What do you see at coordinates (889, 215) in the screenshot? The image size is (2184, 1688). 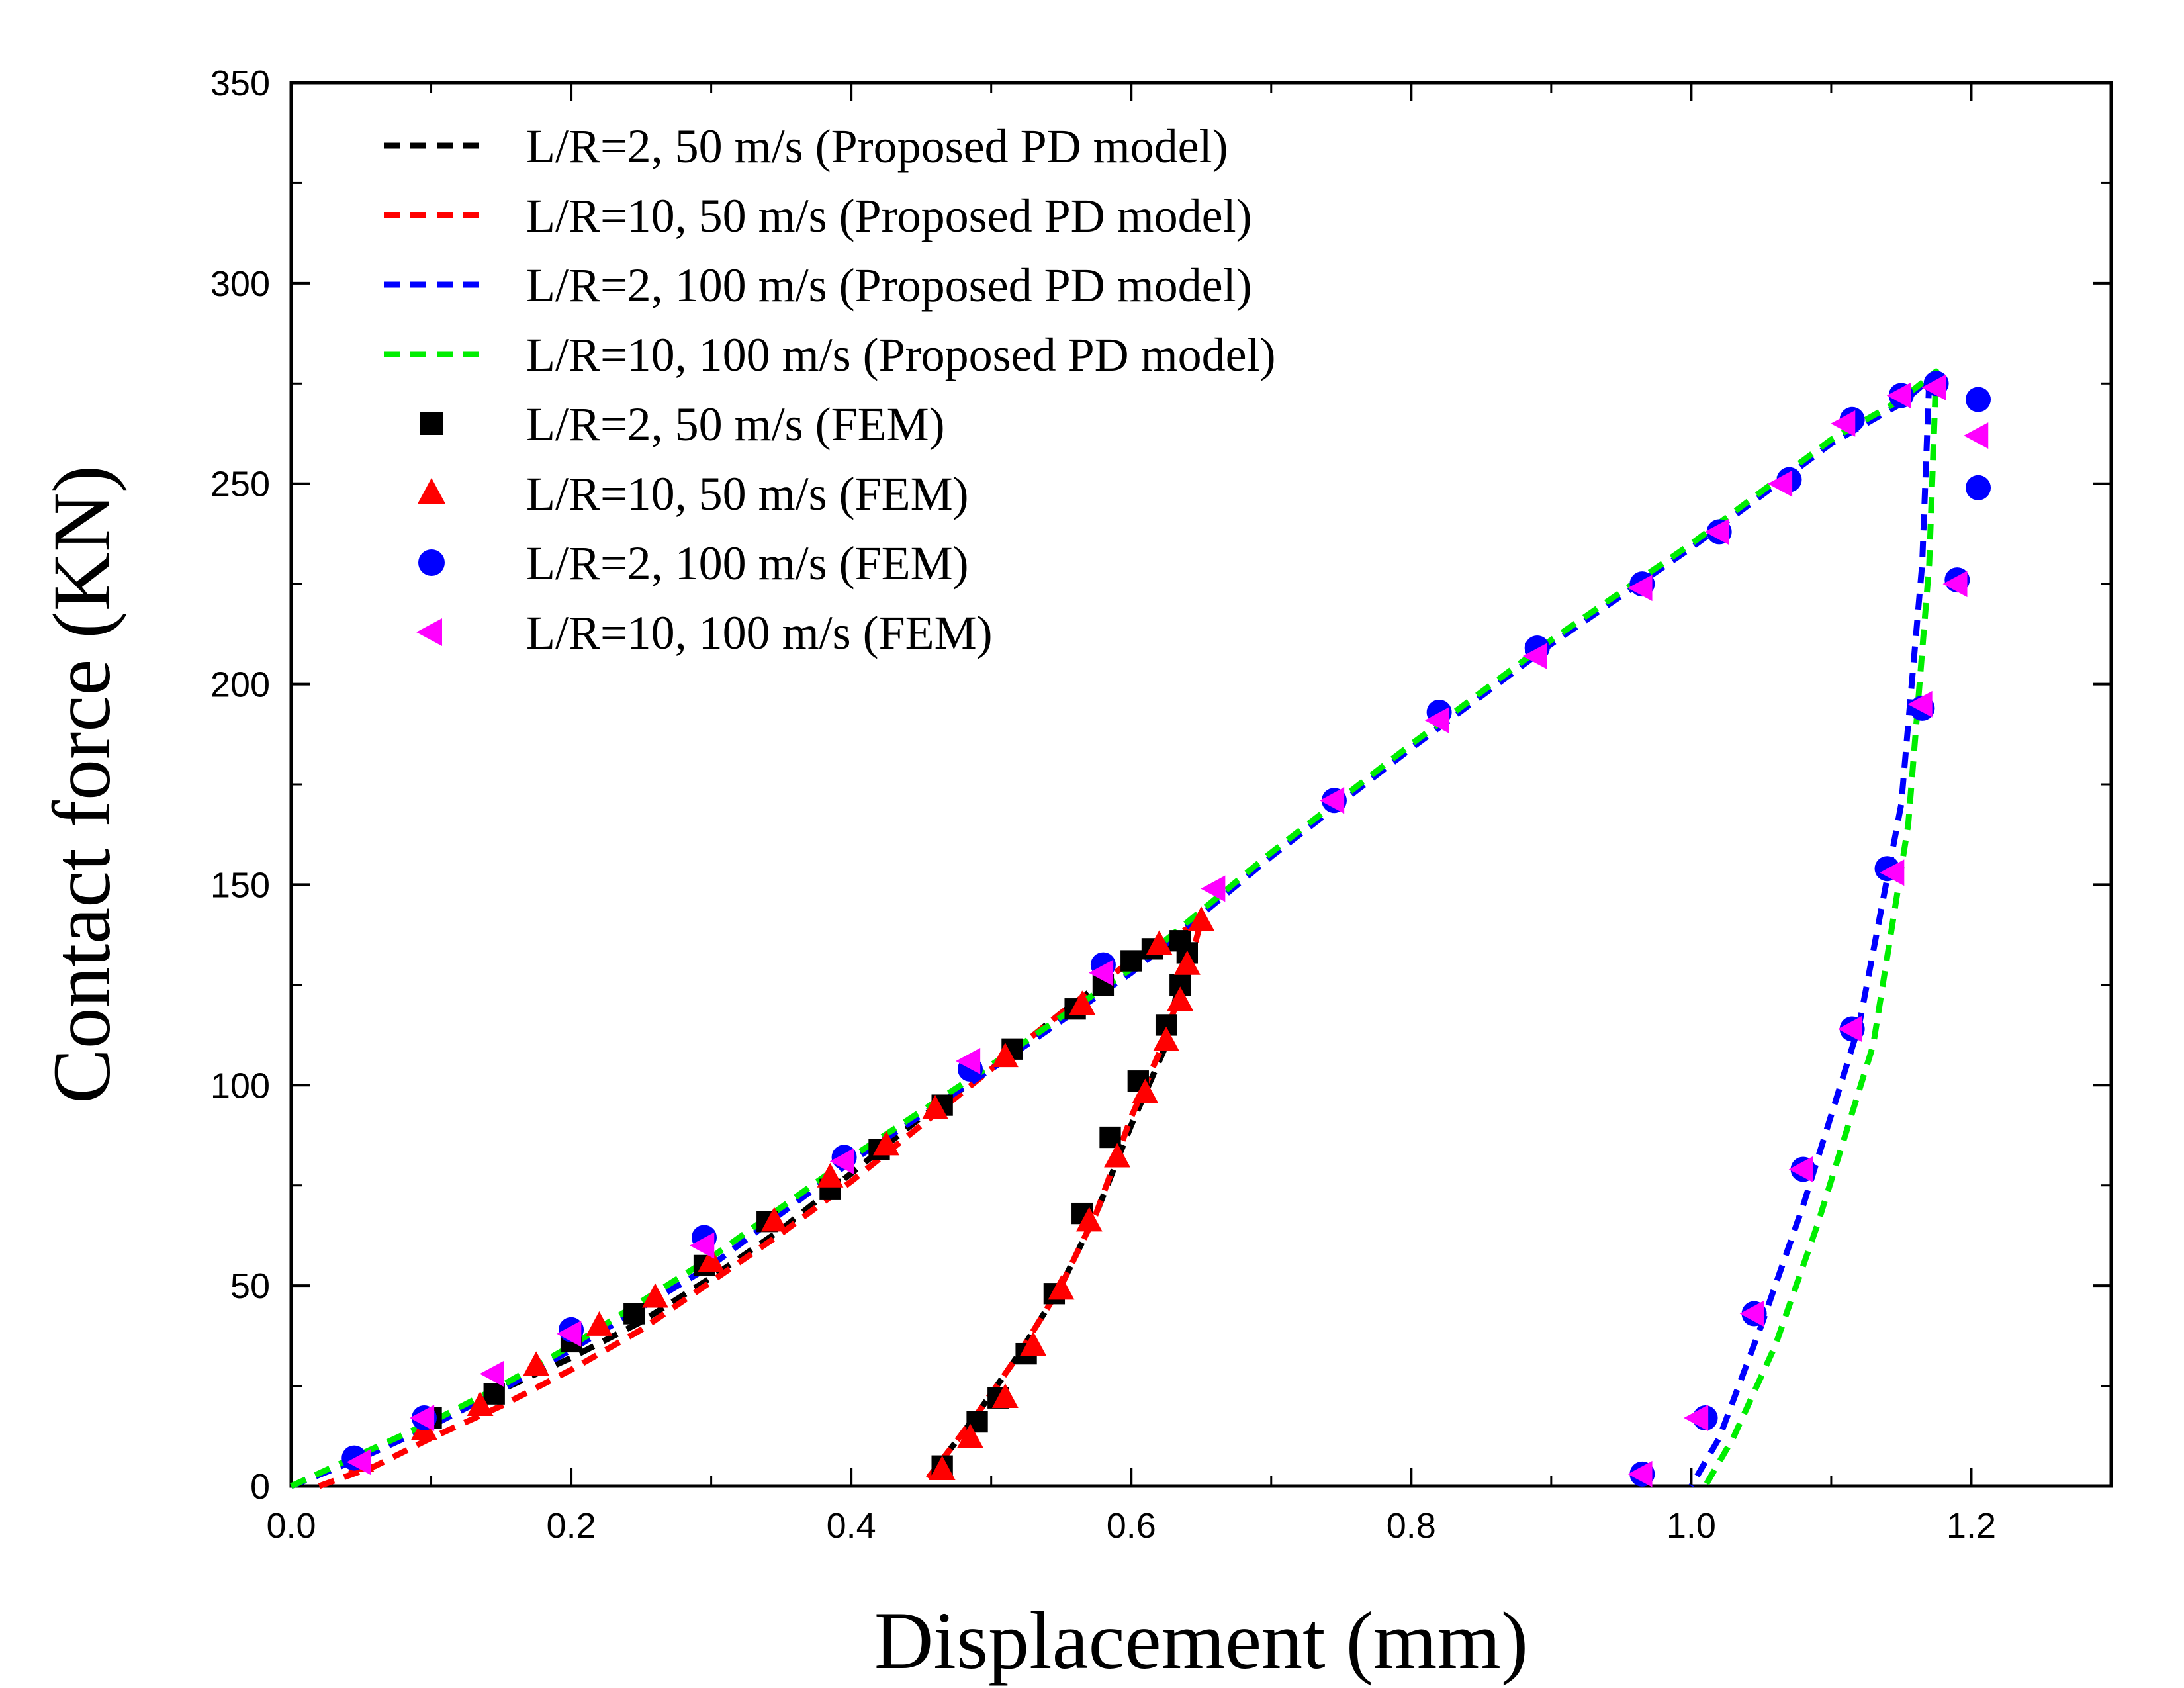 I see `legend-label: L/R=10, 50 m/s (Proposed PD model)` at bounding box center [889, 215].